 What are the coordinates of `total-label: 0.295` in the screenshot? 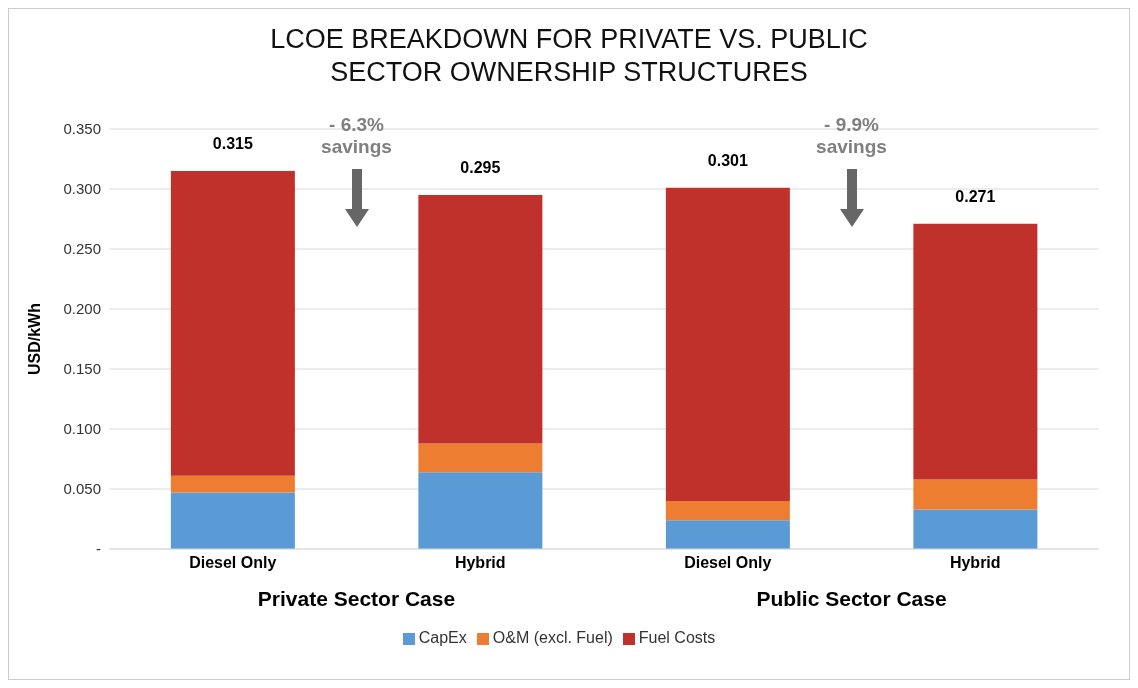 It's located at (480, 167).